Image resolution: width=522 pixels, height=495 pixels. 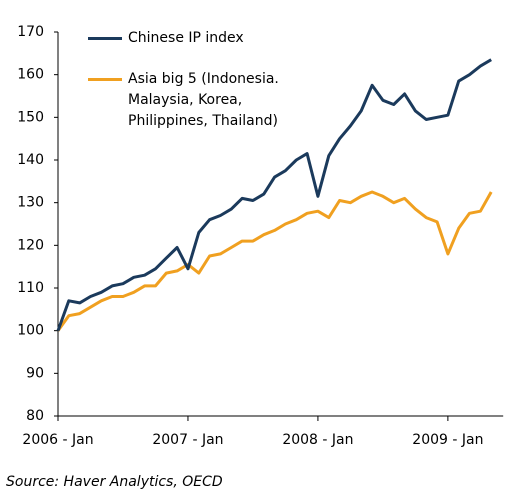 I want to click on x-tick-label: 2006 - Jan, so click(x=57, y=440).